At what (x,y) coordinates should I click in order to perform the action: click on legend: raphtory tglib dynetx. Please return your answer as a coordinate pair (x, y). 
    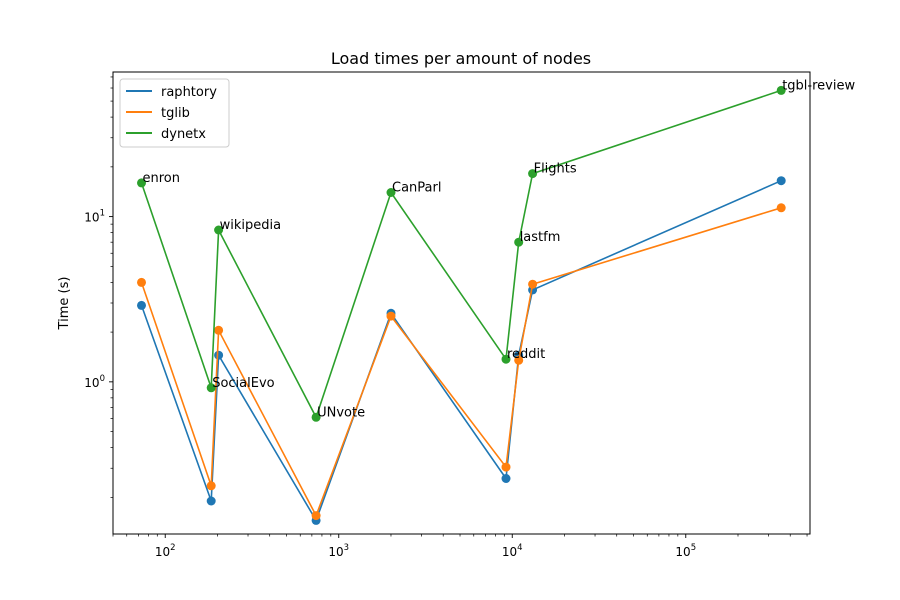
    Looking at the image, I should click on (174, 113).